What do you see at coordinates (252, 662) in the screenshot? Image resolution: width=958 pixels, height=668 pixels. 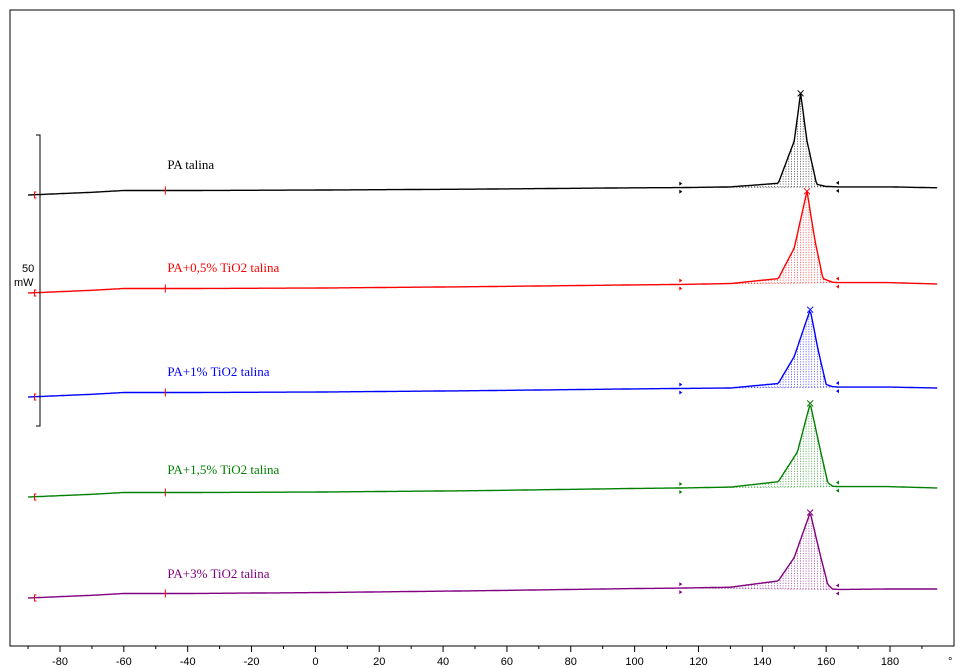 I see `x-tick-label: -20` at bounding box center [252, 662].